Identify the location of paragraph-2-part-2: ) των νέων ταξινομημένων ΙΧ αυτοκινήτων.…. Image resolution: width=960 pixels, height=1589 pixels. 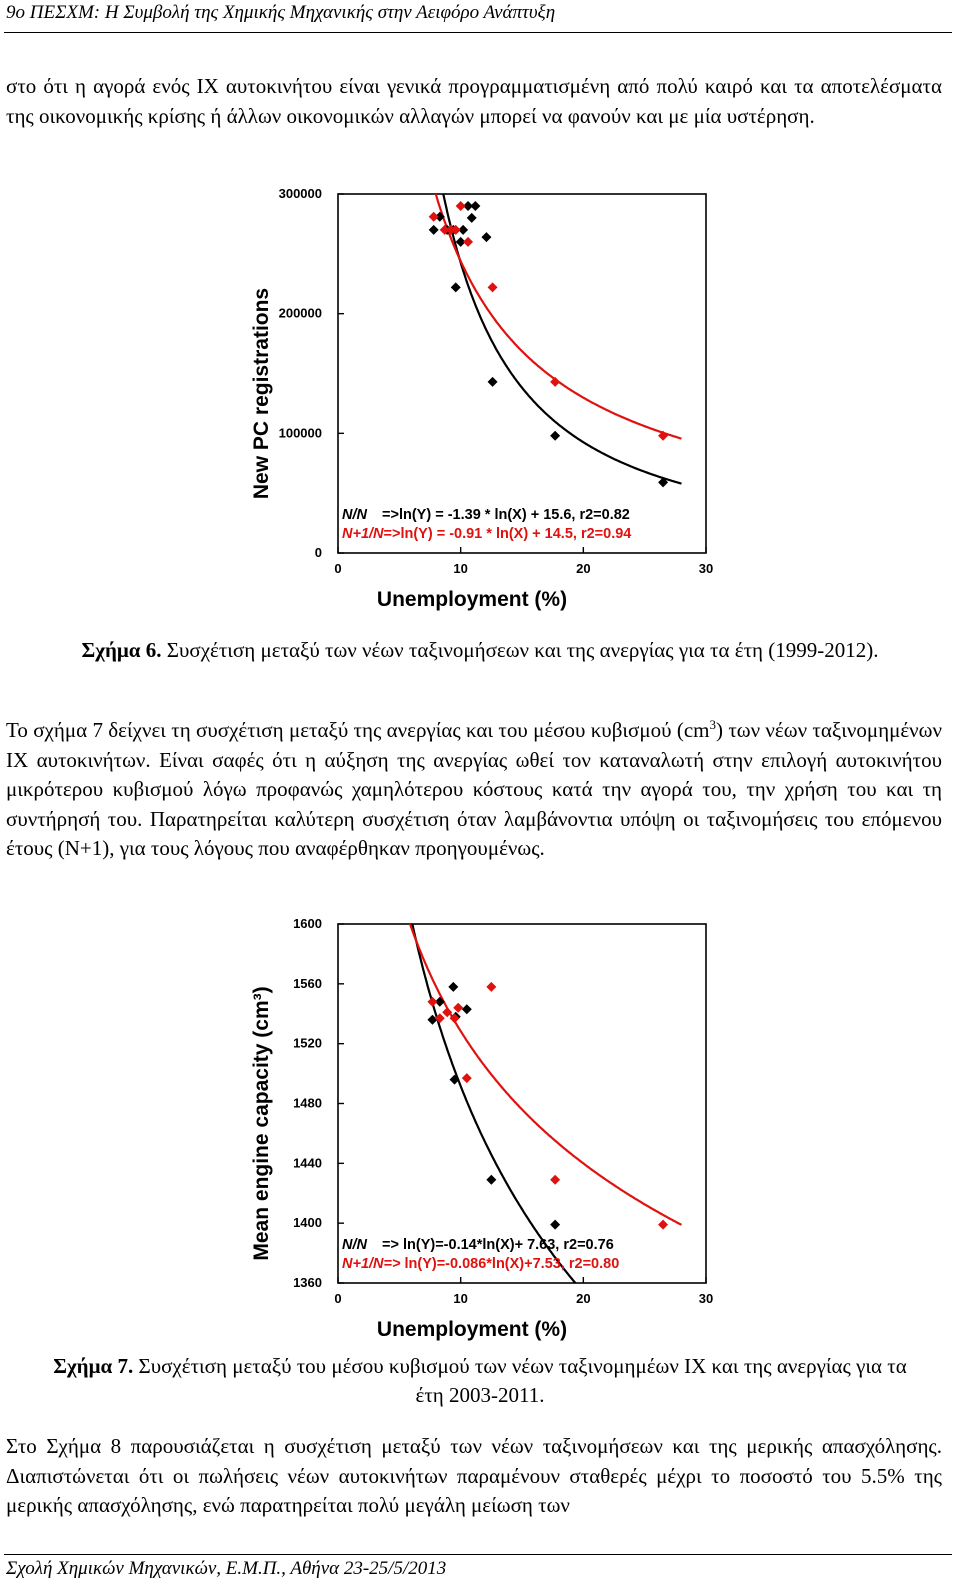
(474, 789).